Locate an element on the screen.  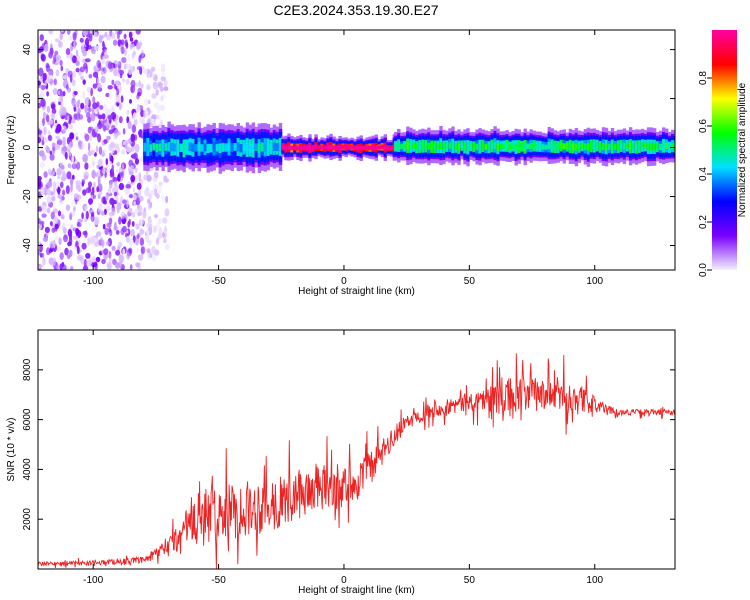
snr-y-tick-label: 6000 is located at coordinates (27, 419).